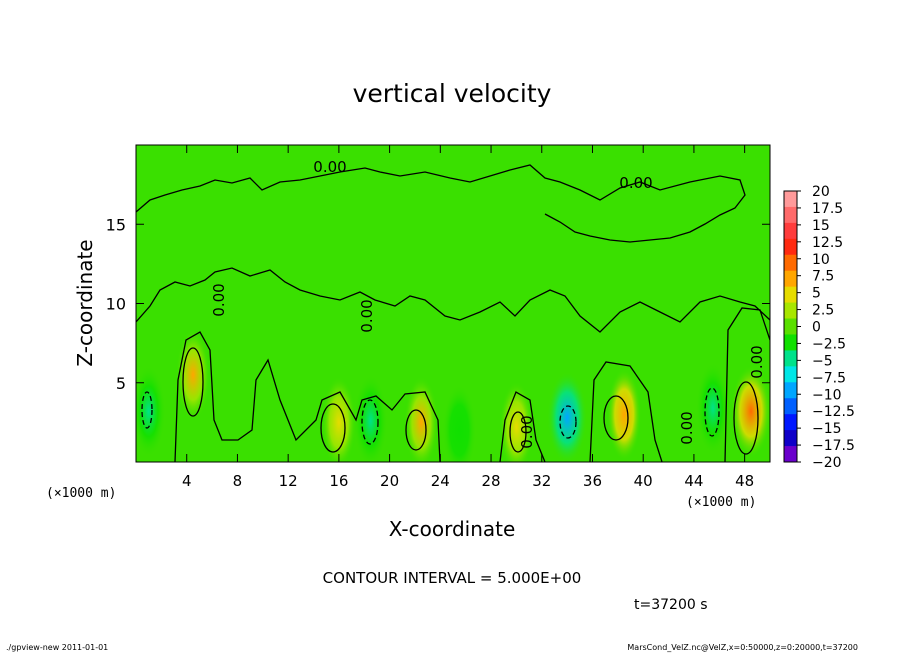 This screenshot has width=904, height=654. Describe the element at coordinates (121, 383) in the screenshot. I see `y-tick-label: 5` at that location.